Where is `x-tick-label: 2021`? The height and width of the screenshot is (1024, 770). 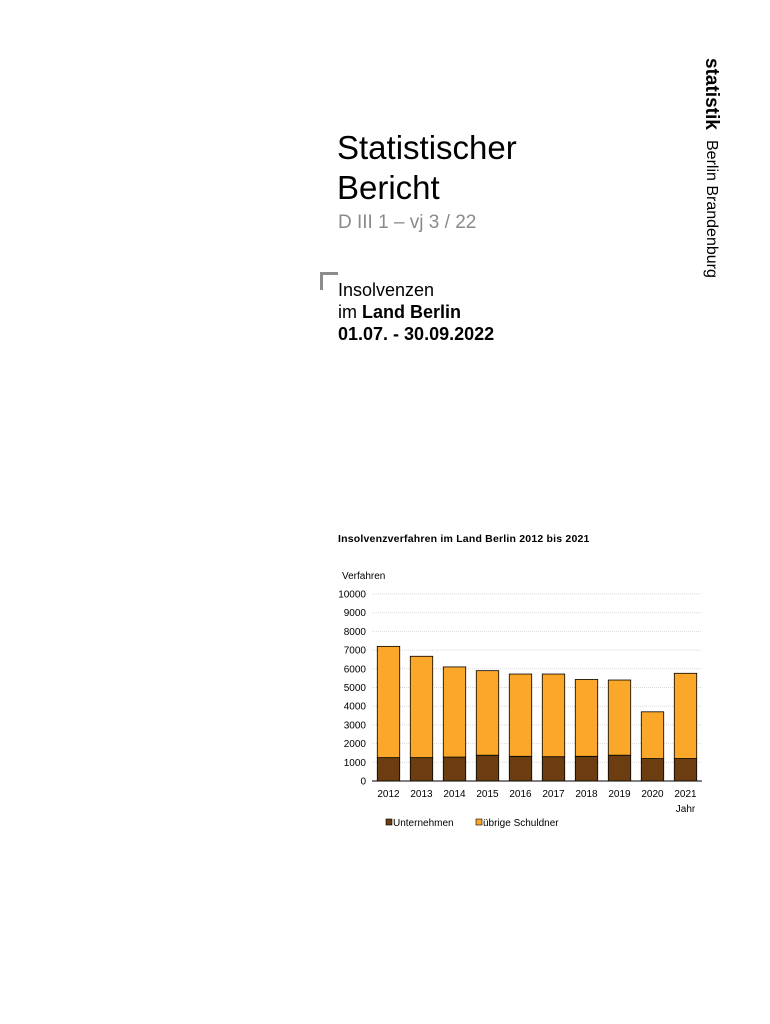
x-tick-label: 2021 is located at coordinates (685, 794).